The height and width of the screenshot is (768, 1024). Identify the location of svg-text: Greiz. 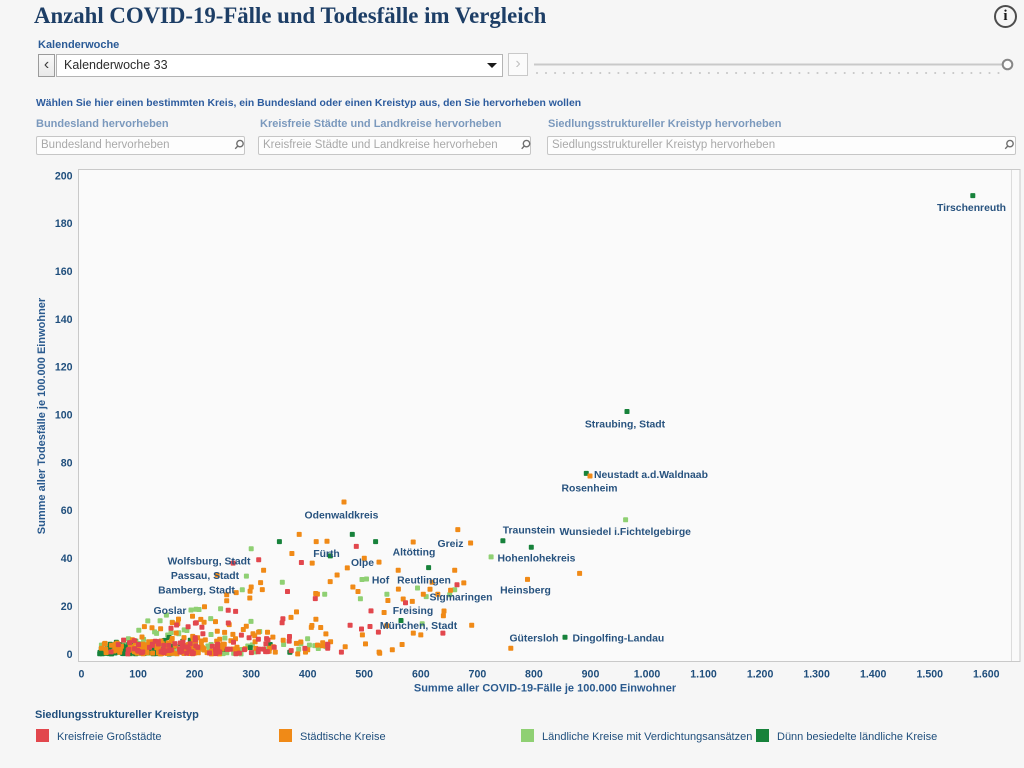
(451, 544).